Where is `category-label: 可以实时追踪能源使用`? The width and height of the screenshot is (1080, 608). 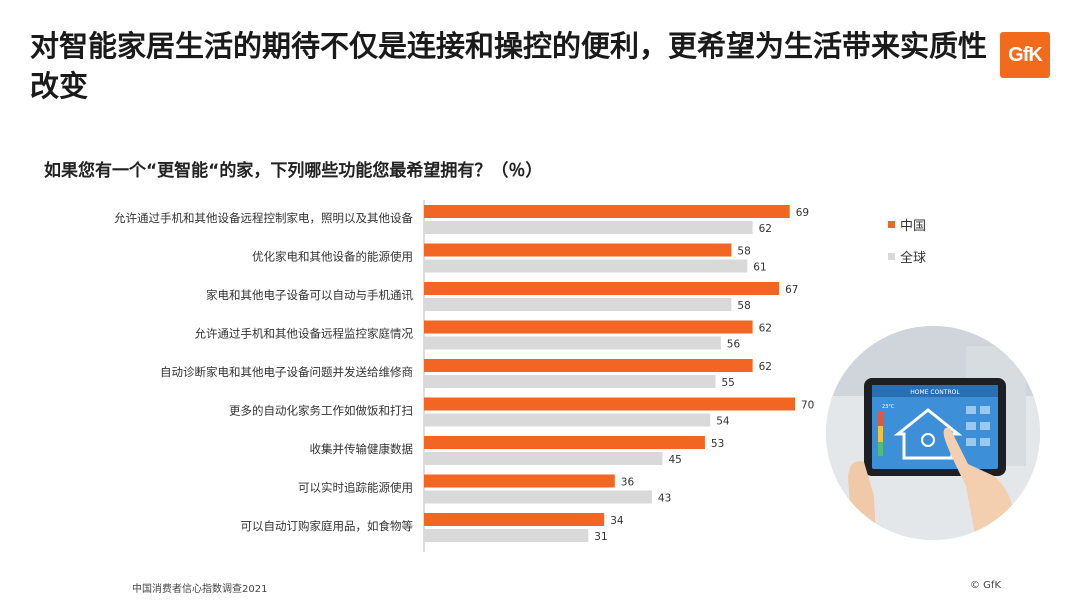
category-label: 可以实时追踪能源使用 is located at coordinates (355, 488).